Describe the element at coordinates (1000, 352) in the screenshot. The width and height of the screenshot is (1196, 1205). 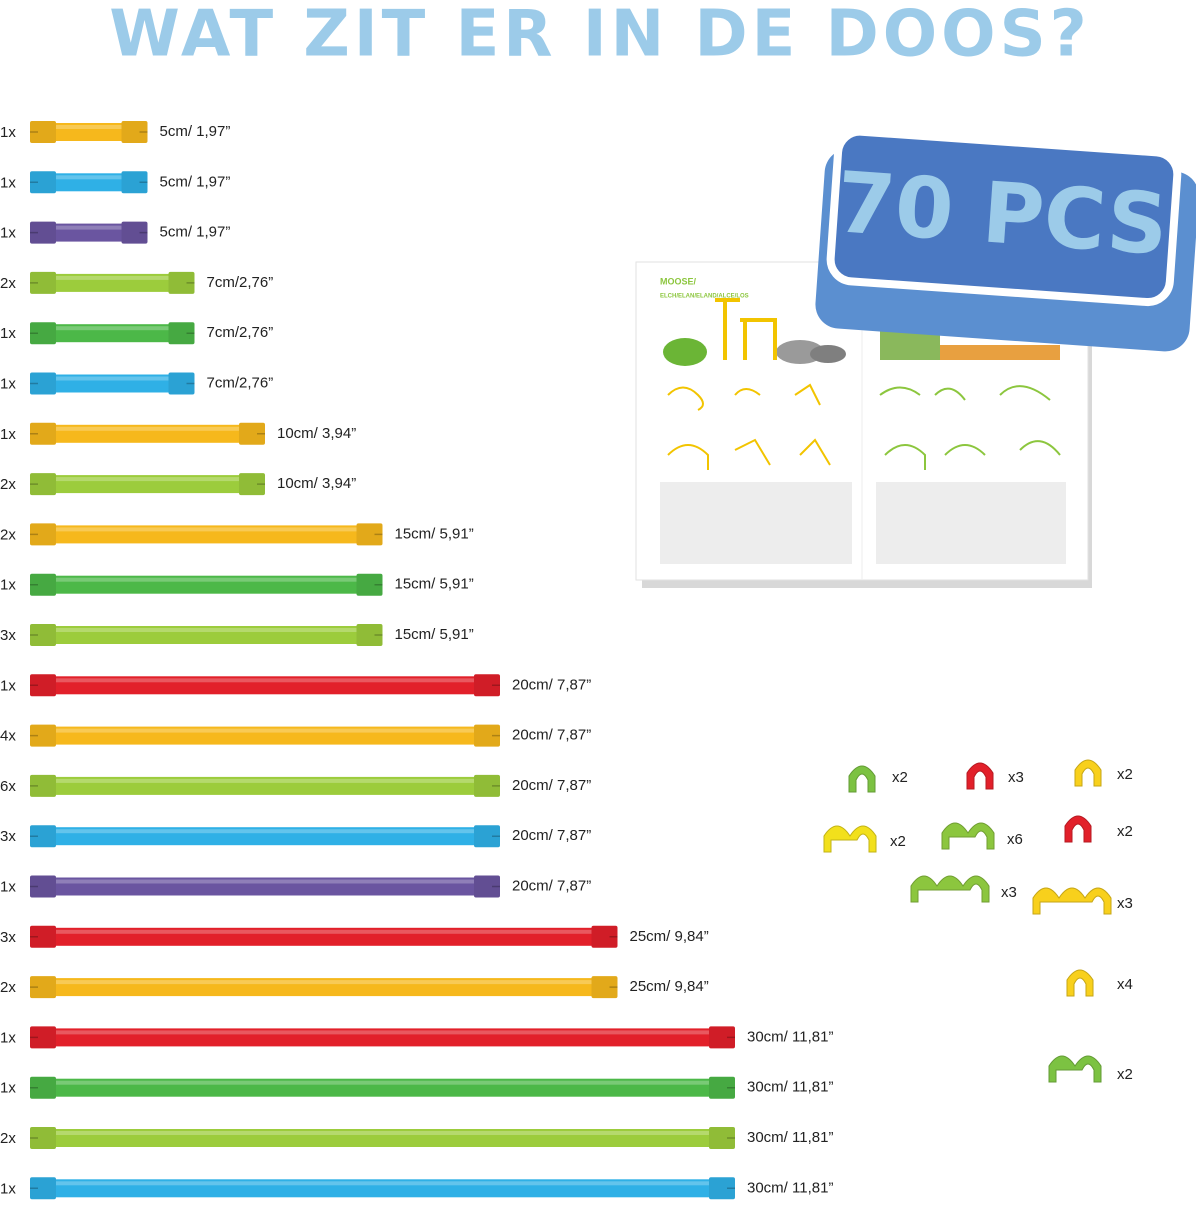
I see `sand` at that location.